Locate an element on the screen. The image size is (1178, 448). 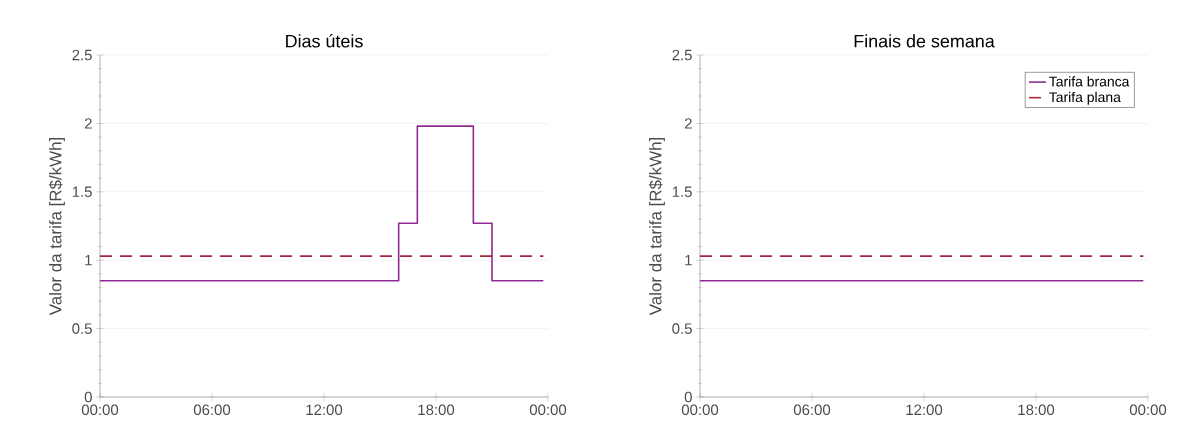
legend-label: Tarifa plana is located at coordinates (1085, 98).